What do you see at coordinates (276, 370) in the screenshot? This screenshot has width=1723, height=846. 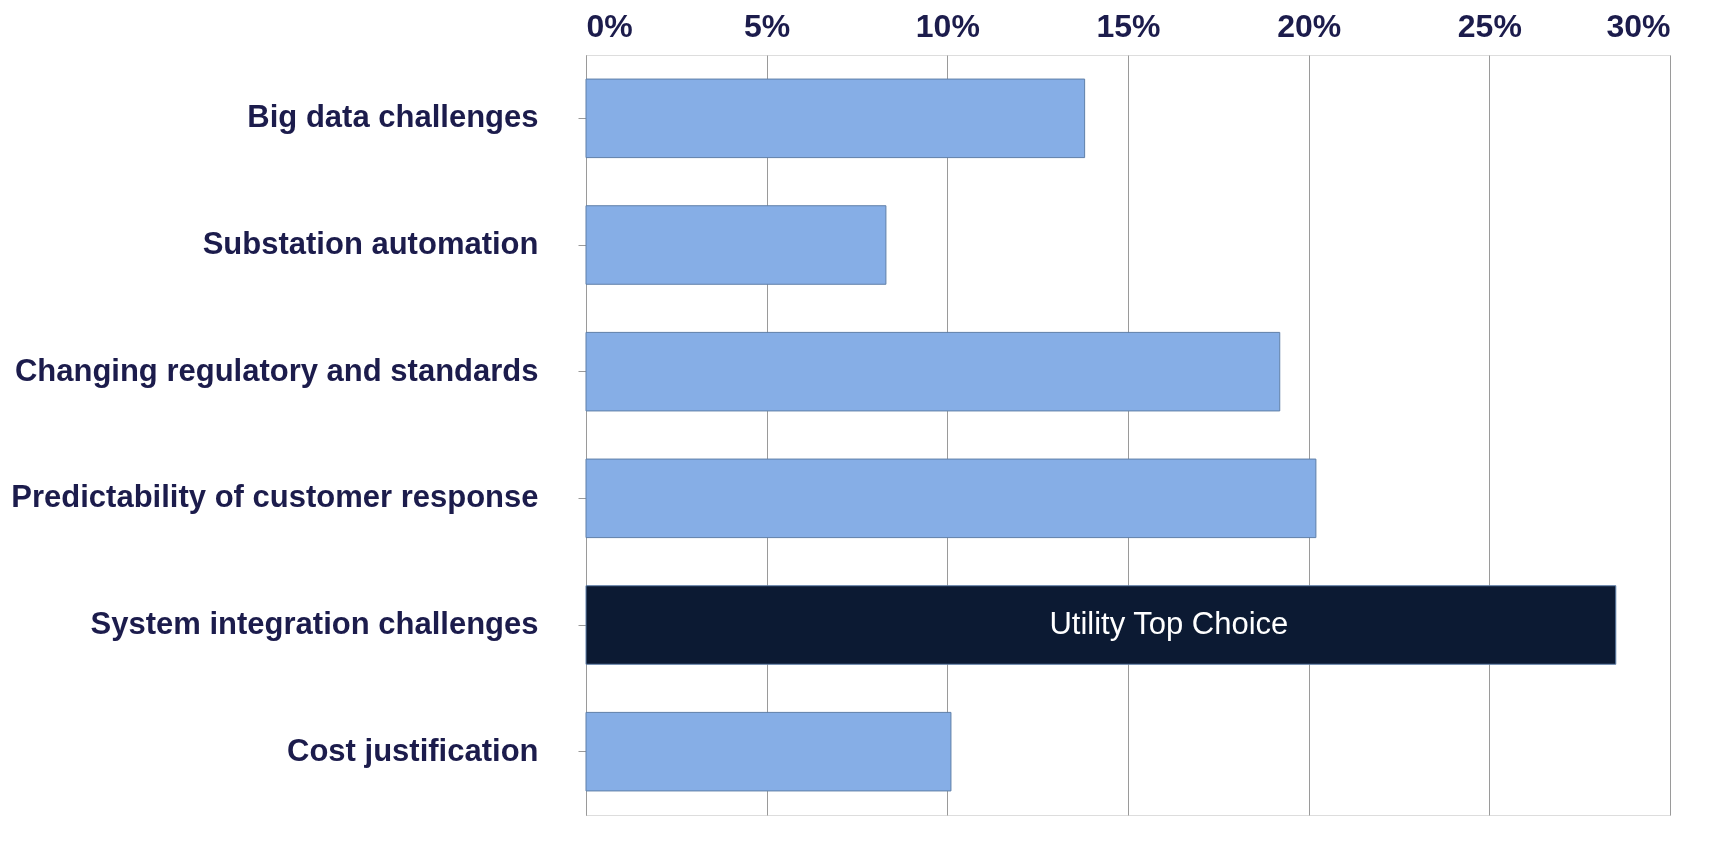 I see `y-tick-label: Changing regulatory and standards` at bounding box center [276, 370].